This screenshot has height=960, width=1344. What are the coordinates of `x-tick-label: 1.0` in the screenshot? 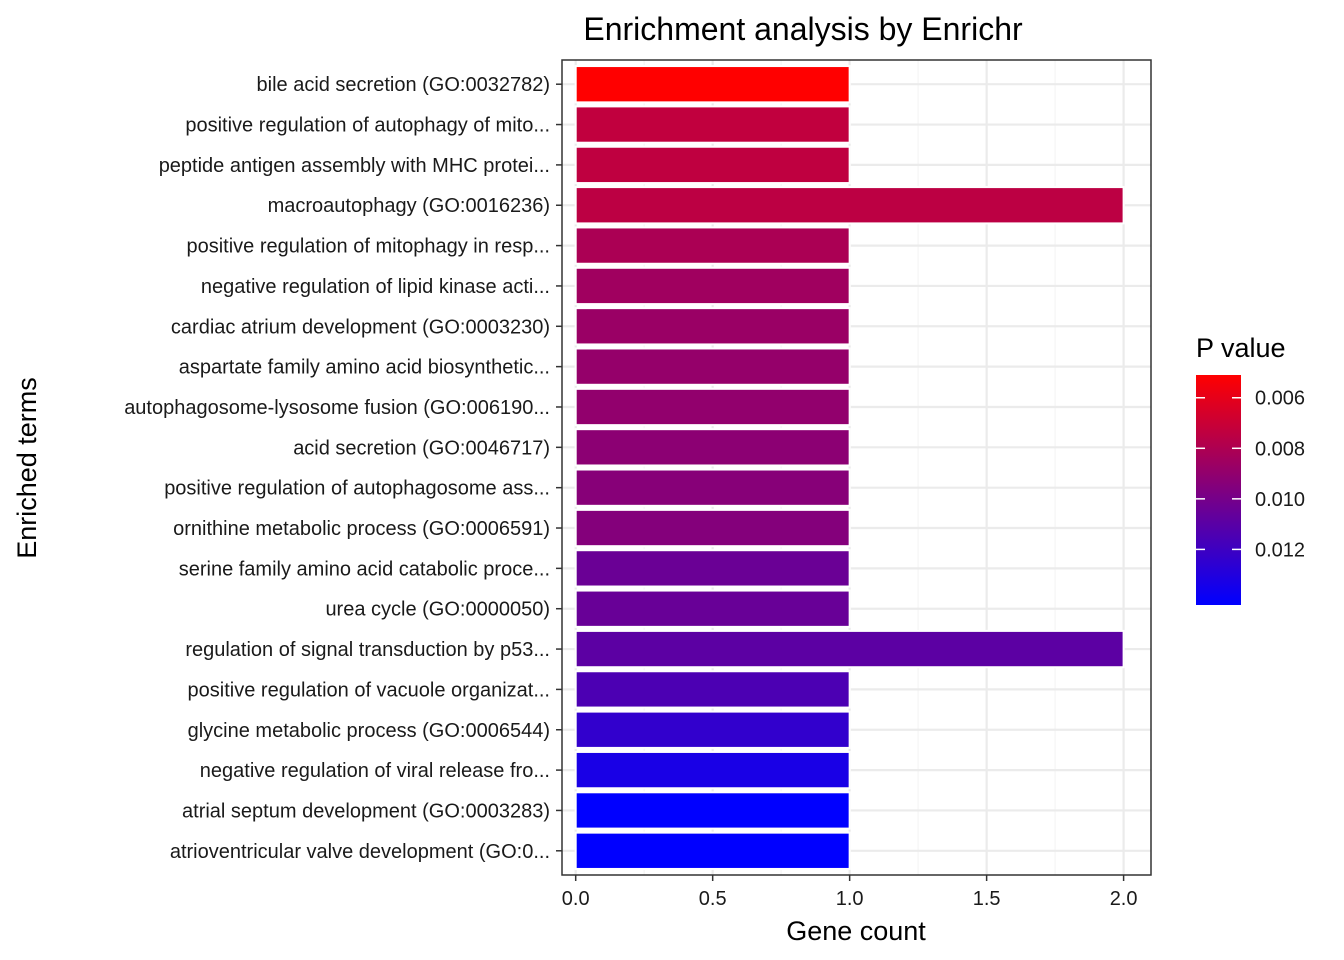 It's located at (850, 899).